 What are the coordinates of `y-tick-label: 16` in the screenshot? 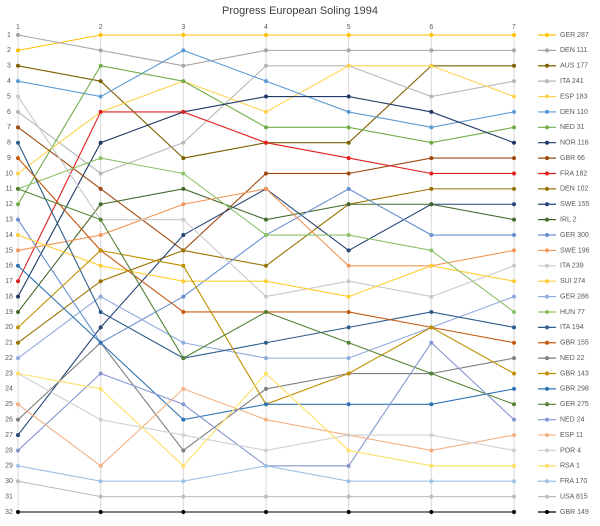 It's located at (9, 266).